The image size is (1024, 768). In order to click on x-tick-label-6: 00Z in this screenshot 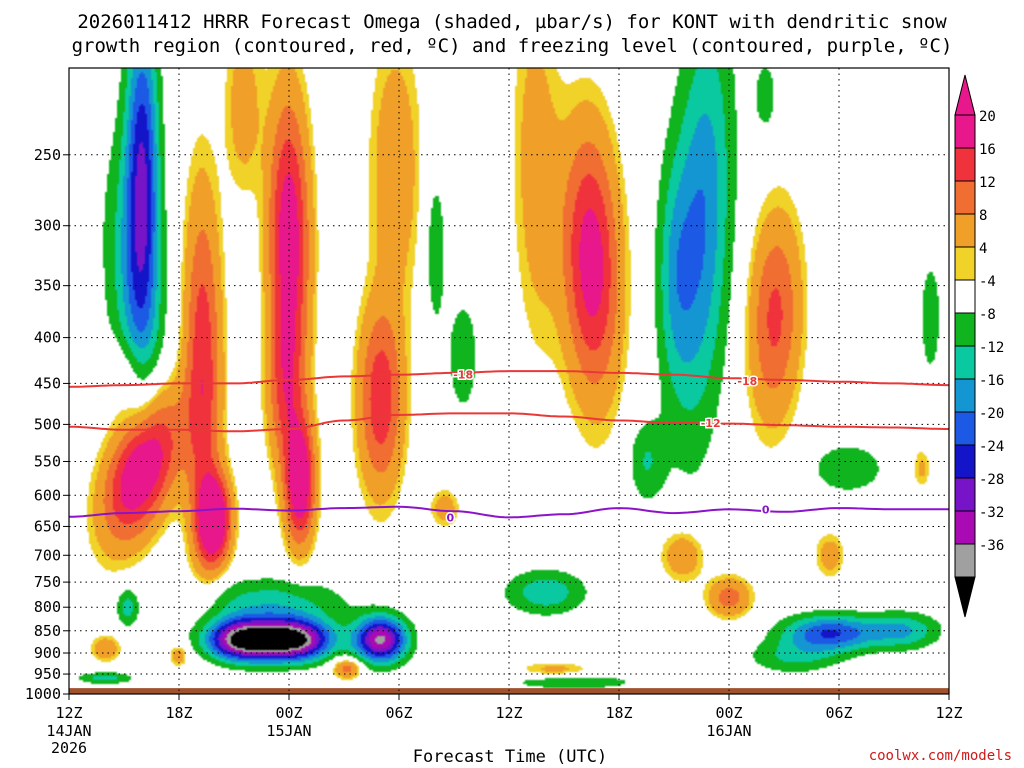, I will do `click(728, 713)`.